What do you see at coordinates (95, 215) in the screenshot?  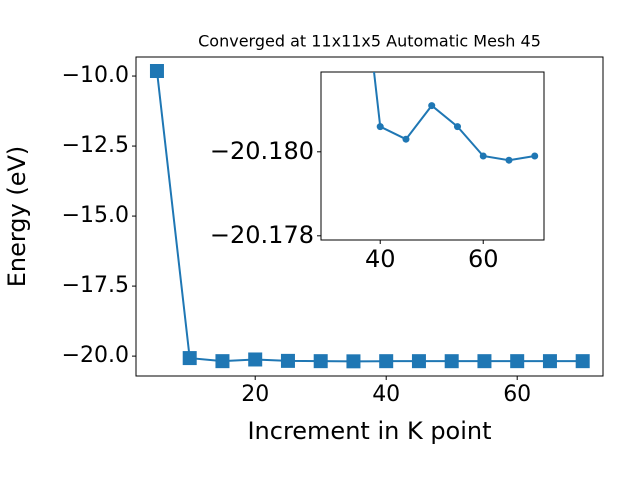 I see `y-tick-label: −15.0` at bounding box center [95, 215].